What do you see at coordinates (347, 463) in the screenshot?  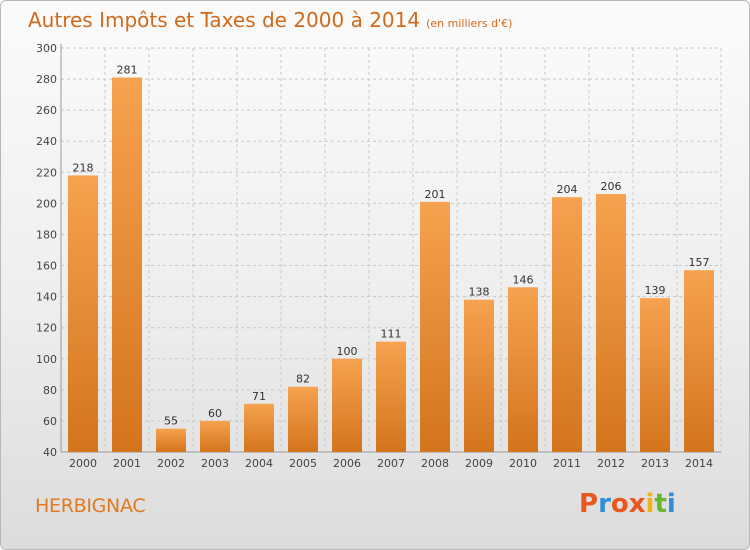 I see `x-tick-label: 2006` at bounding box center [347, 463].